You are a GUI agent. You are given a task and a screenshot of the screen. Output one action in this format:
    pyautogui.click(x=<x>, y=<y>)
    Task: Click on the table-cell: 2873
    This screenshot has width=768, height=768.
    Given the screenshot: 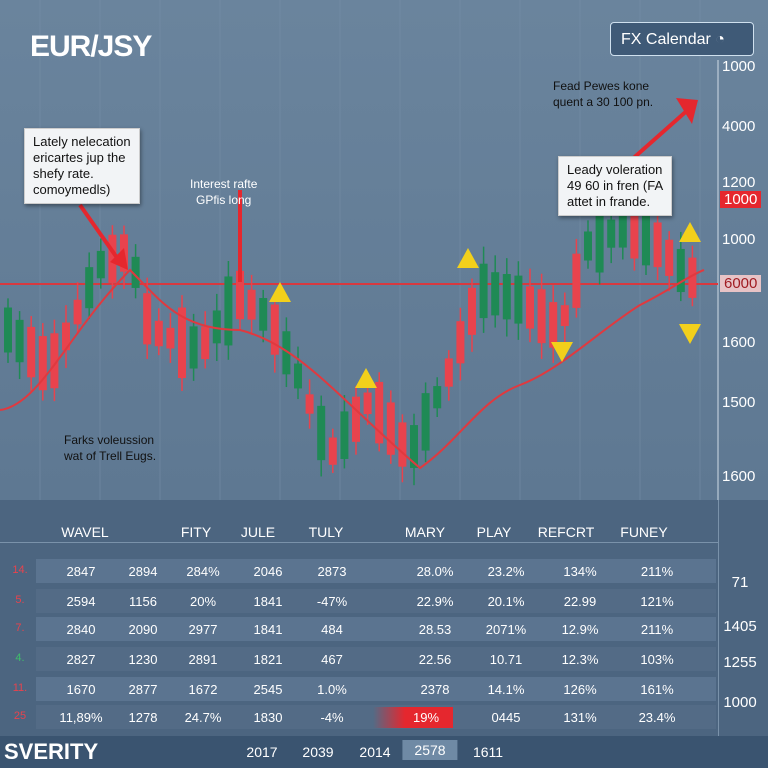 What is the action you would take?
    pyautogui.click(x=332, y=571)
    